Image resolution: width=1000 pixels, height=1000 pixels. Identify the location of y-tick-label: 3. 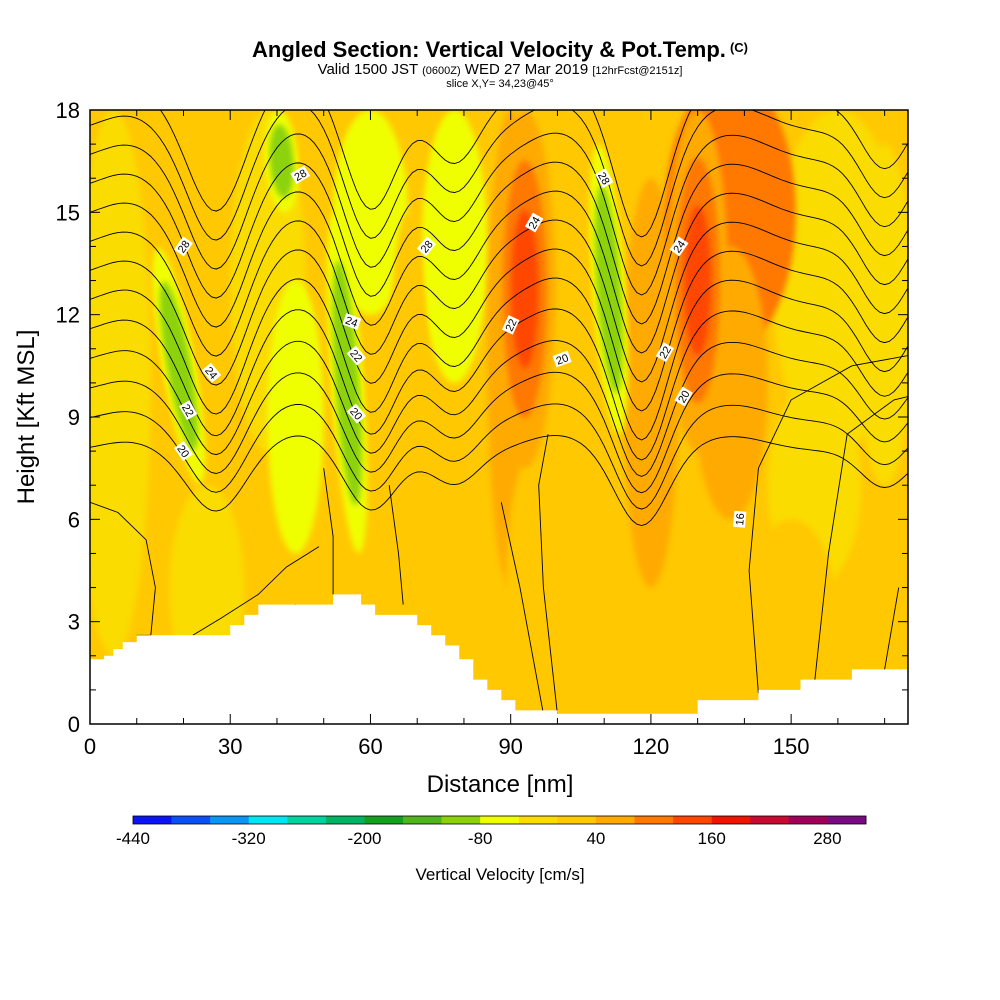
(74, 622).